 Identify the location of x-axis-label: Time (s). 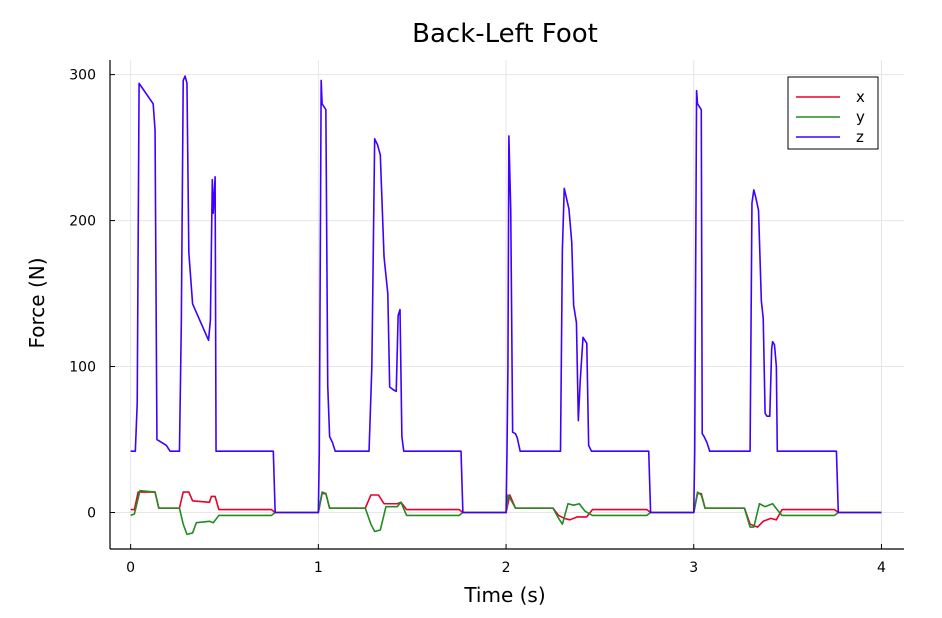
(504, 595).